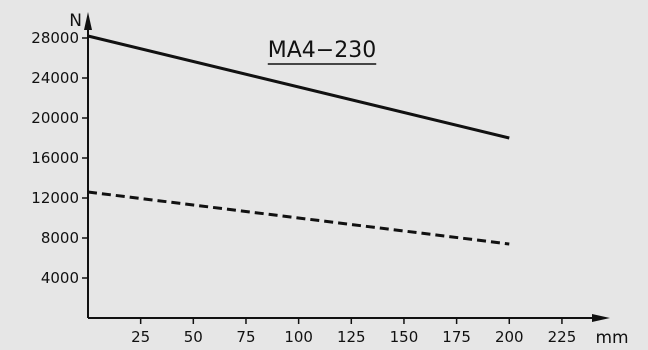 The height and width of the screenshot is (350, 648). What do you see at coordinates (55, 118) in the screenshot?
I see `y-tick-label: 20000` at bounding box center [55, 118].